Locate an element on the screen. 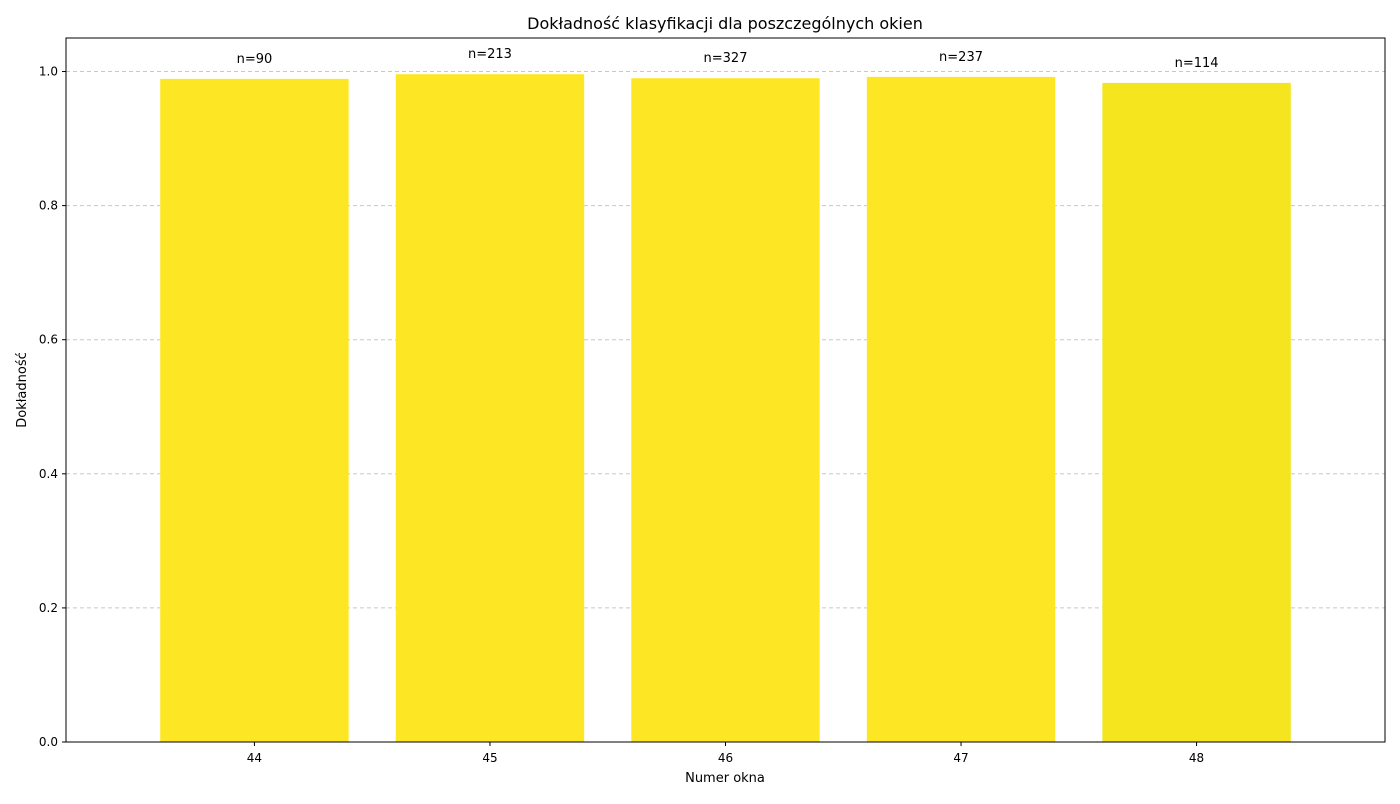  bar-count-label: n=114 is located at coordinates (1197, 63).